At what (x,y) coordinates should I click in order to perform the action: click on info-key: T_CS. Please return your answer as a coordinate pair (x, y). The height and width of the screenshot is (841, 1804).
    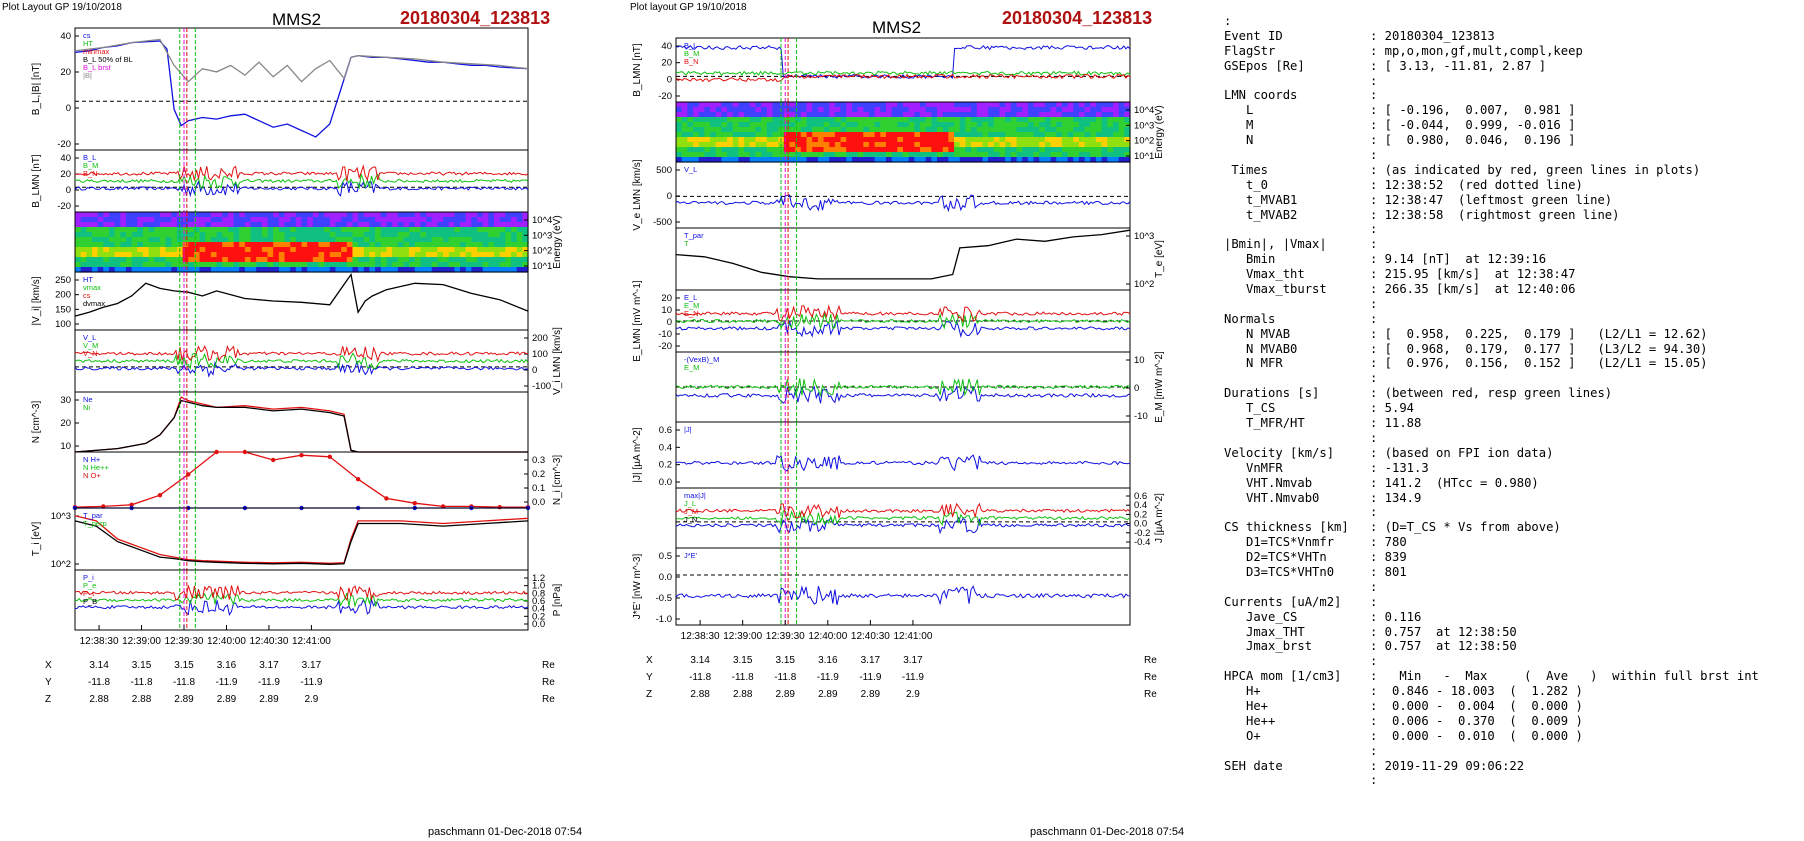
    Looking at the image, I should click on (1250, 408).